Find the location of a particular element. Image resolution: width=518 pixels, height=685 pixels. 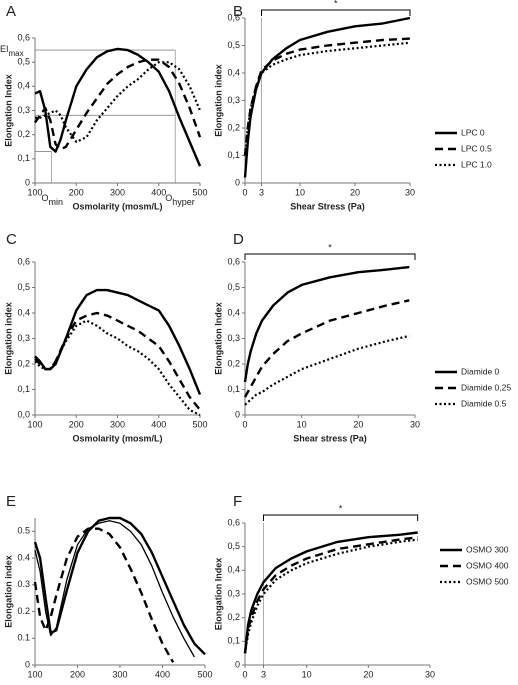

panel-label: C is located at coordinates (11, 239).